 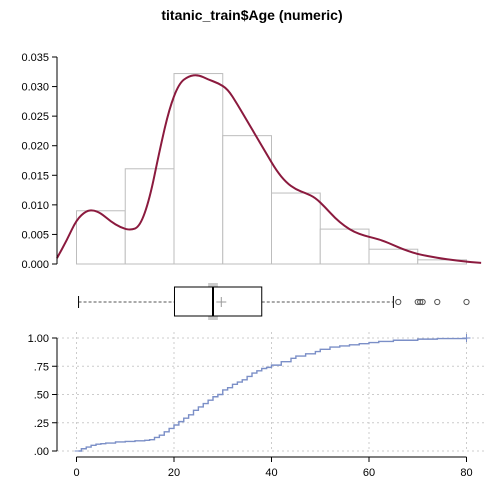 What do you see at coordinates (35, 206) in the screenshot?
I see `histogram-y-tick-label: 0.010` at bounding box center [35, 206].